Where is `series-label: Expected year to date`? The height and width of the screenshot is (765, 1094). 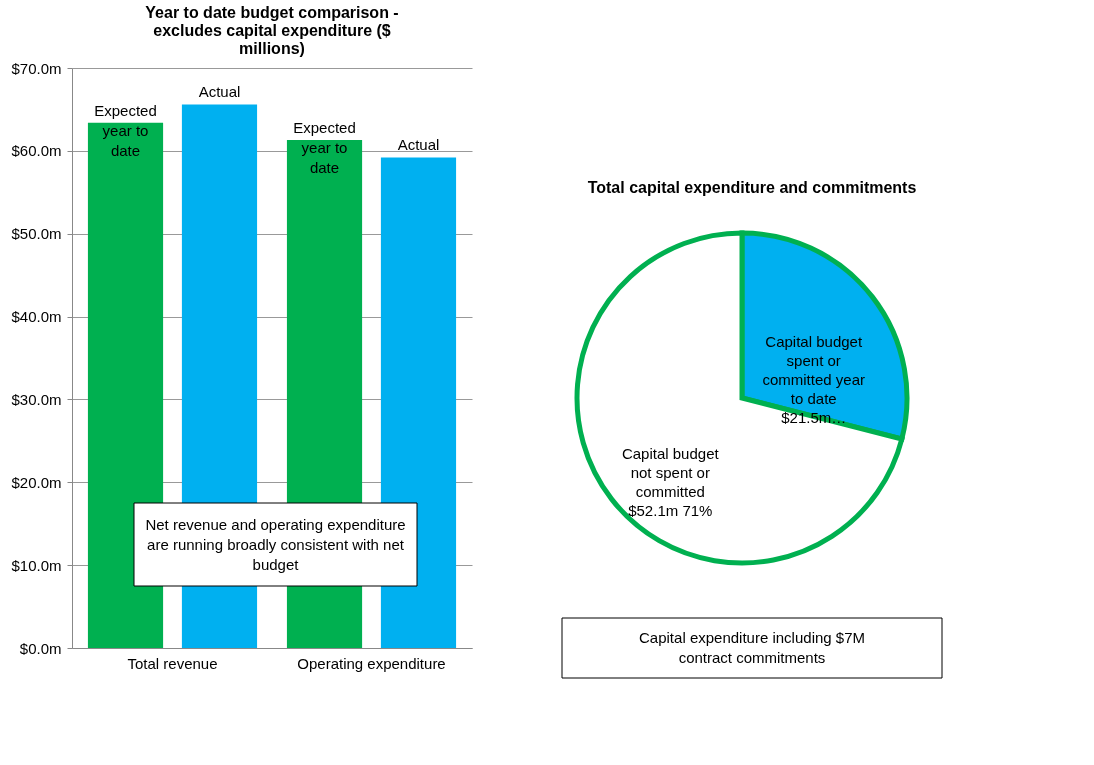
series-label: Expected year to date is located at coordinates (324, 148).